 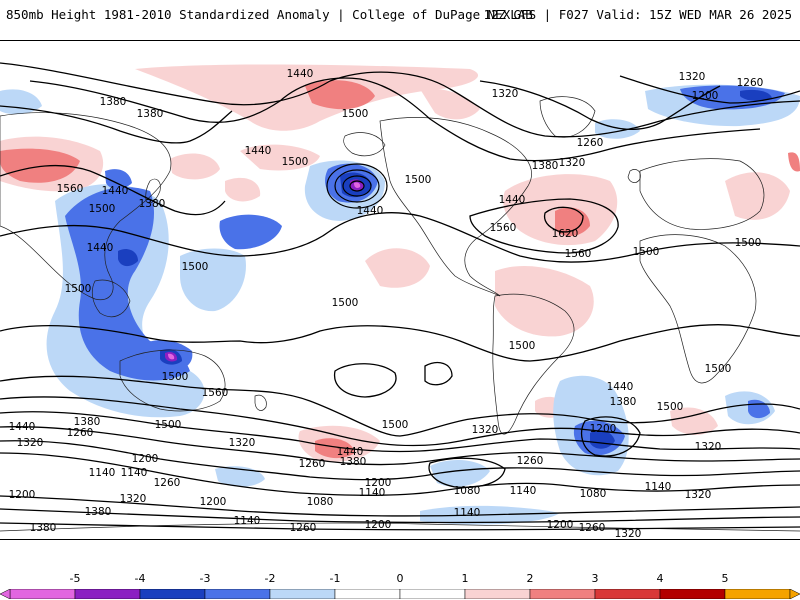 I want to click on contour-1200-south, so click(x=400, y=460).